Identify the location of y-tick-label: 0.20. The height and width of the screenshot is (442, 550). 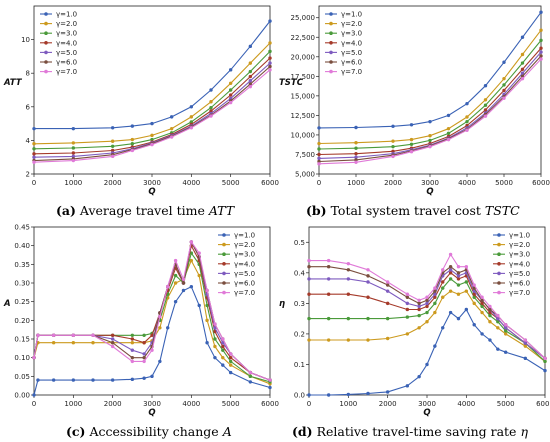
(22, 321).